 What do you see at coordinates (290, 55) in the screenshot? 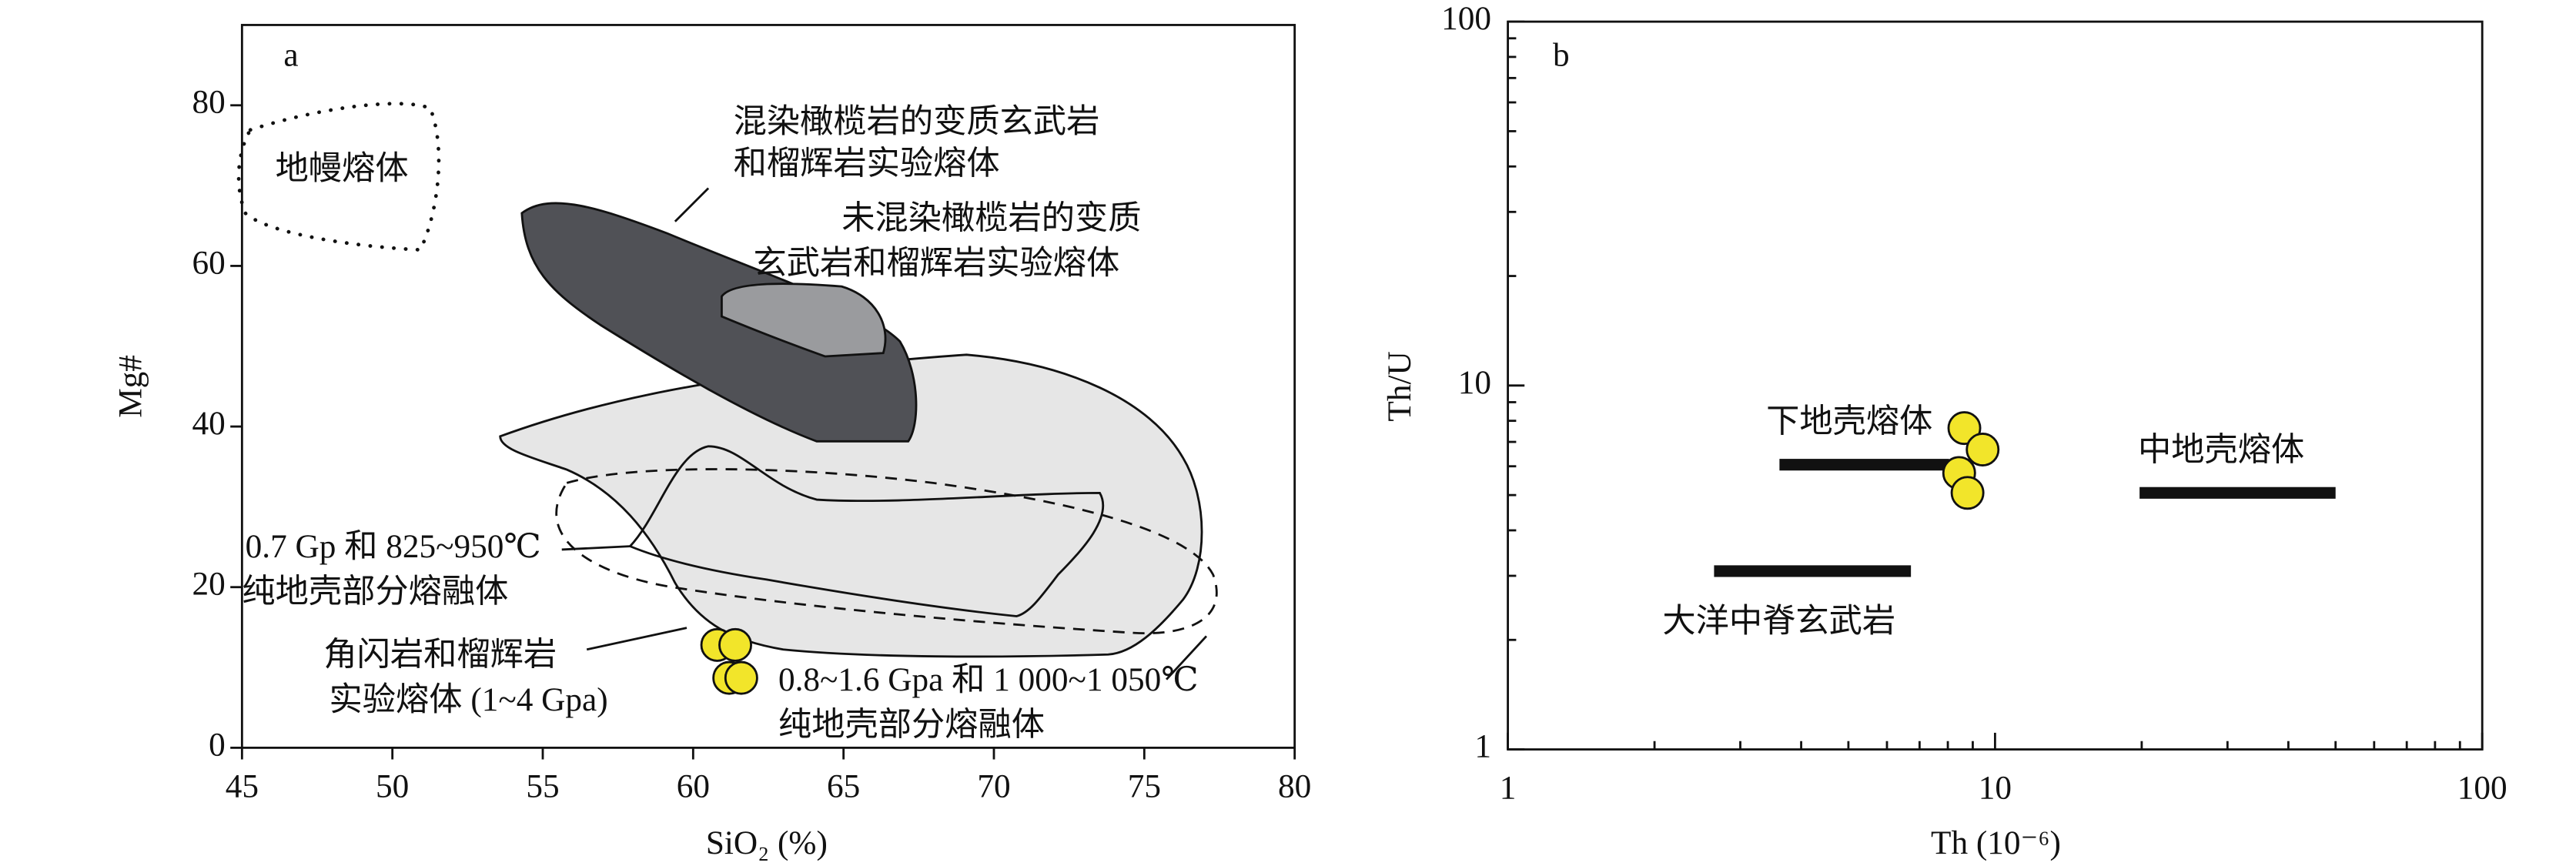
I see `panel-label: a` at bounding box center [290, 55].